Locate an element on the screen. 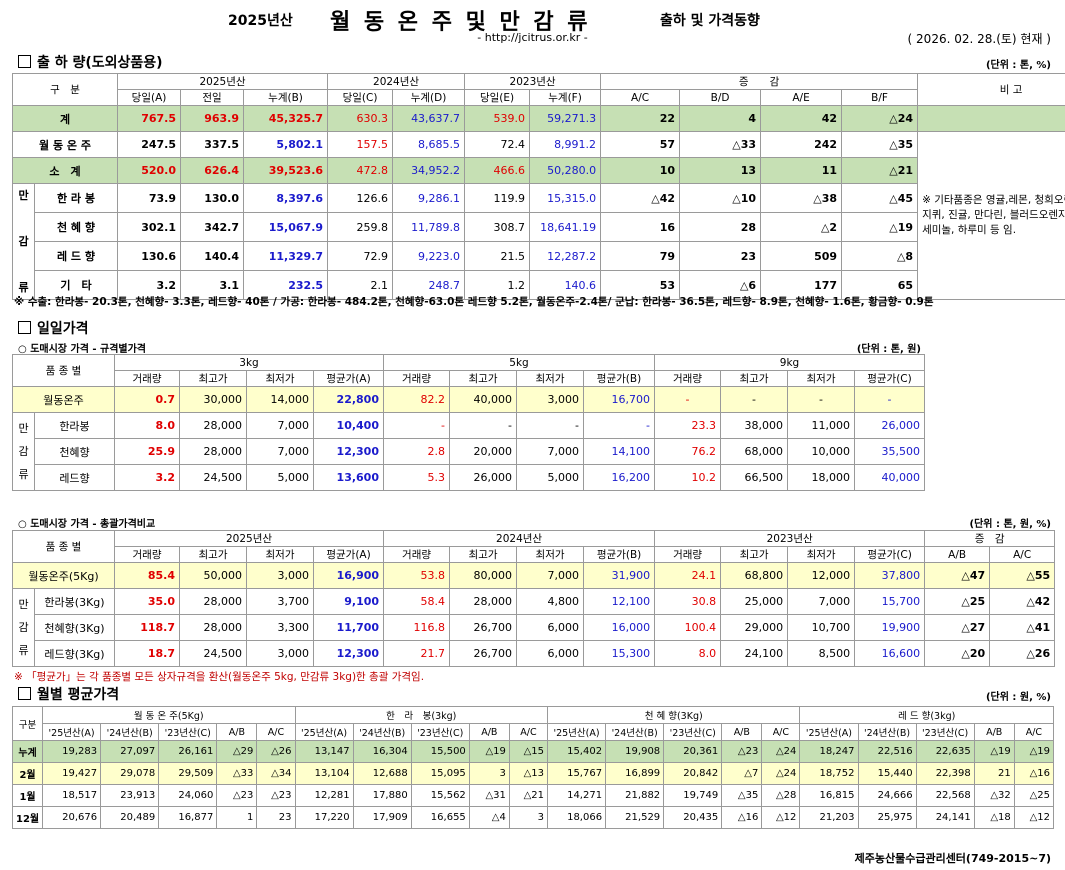 This screenshot has width=1065, height=870. table-cell: 22 is located at coordinates (640, 118).